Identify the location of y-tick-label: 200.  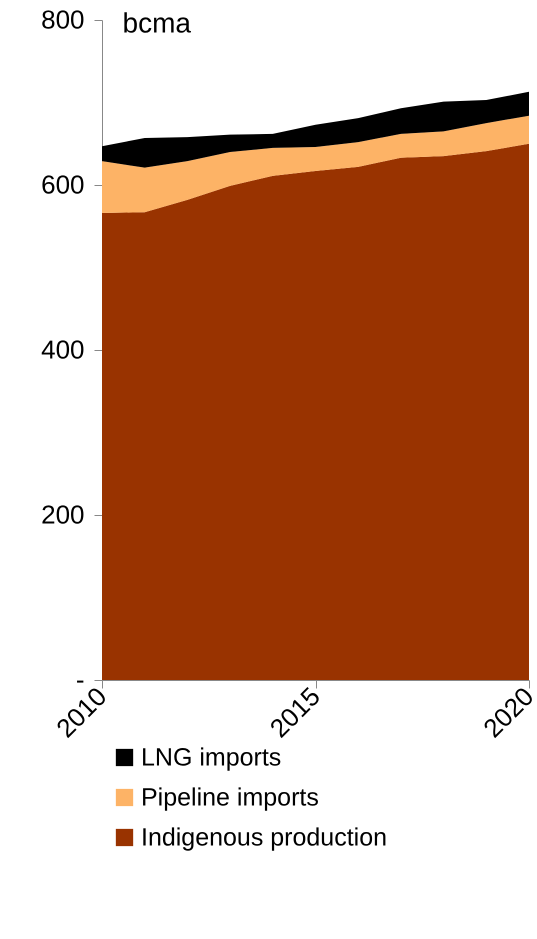
(62, 515).